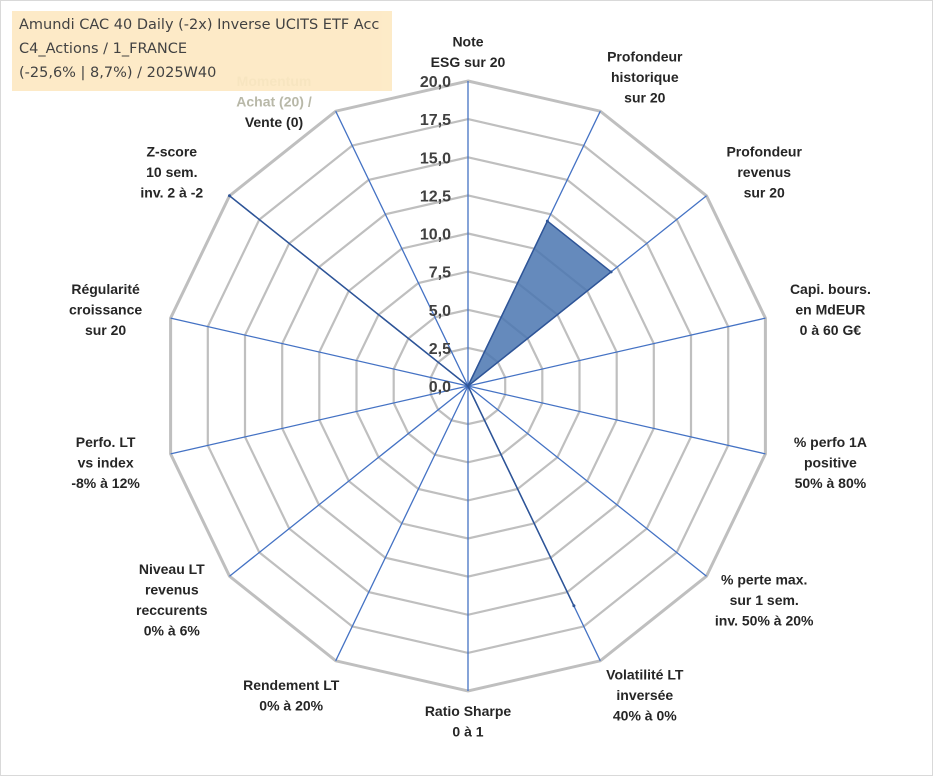  I want to click on axis-label: Profondeur revenus sur 20, so click(764, 172).